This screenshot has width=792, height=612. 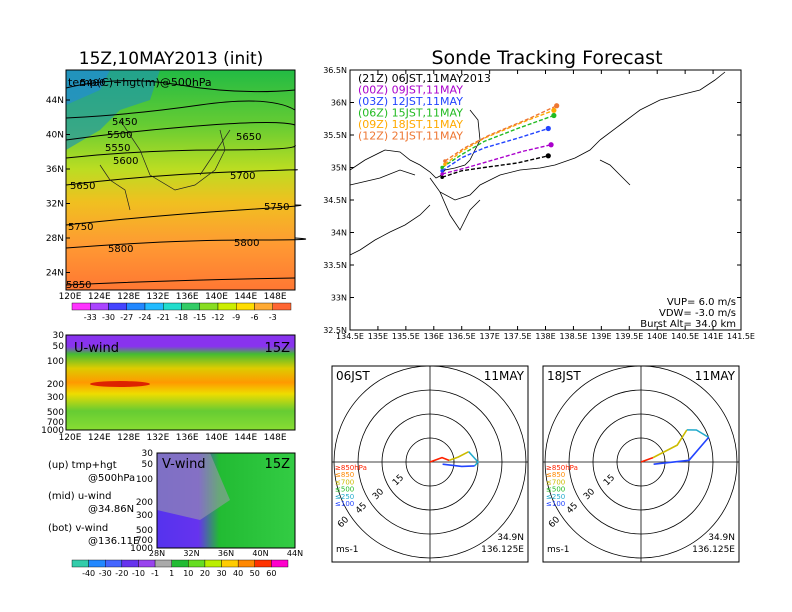 What do you see at coordinates (245, 438) in the screenshot?
I see `uwind-lon-label: 144E` at bounding box center [245, 438].